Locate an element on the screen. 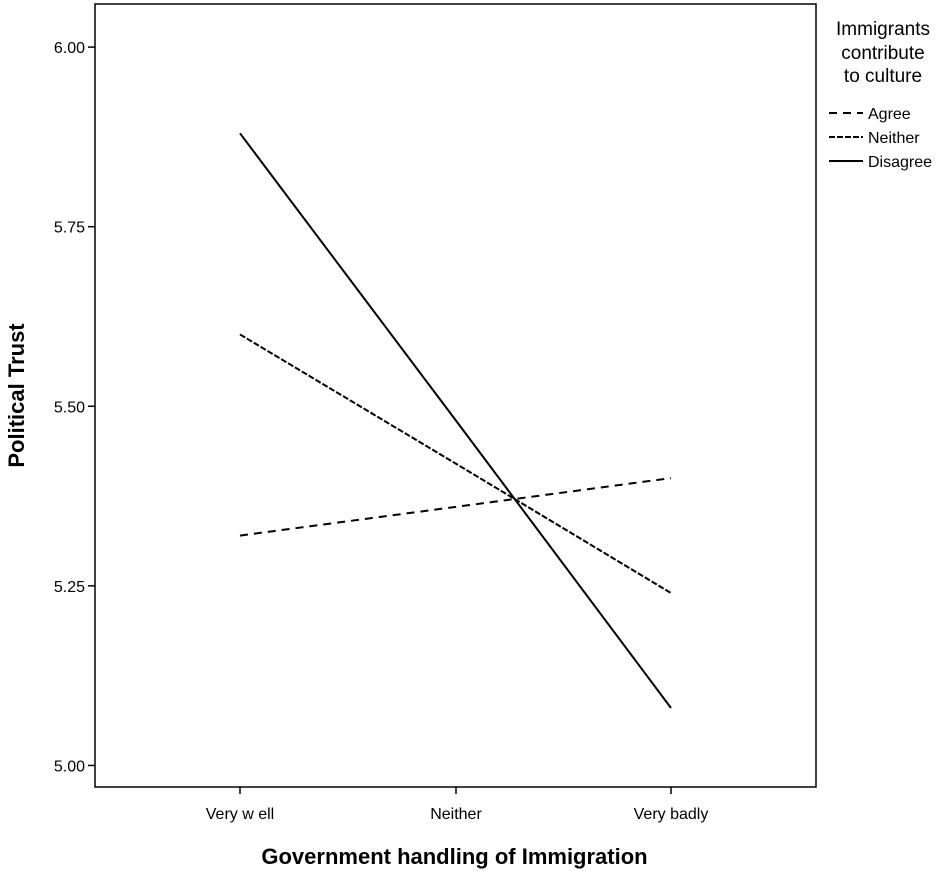 Image resolution: width=945 pixels, height=871 pixels. x-axis-title: Government handling of Immigration is located at coordinates (454, 856).